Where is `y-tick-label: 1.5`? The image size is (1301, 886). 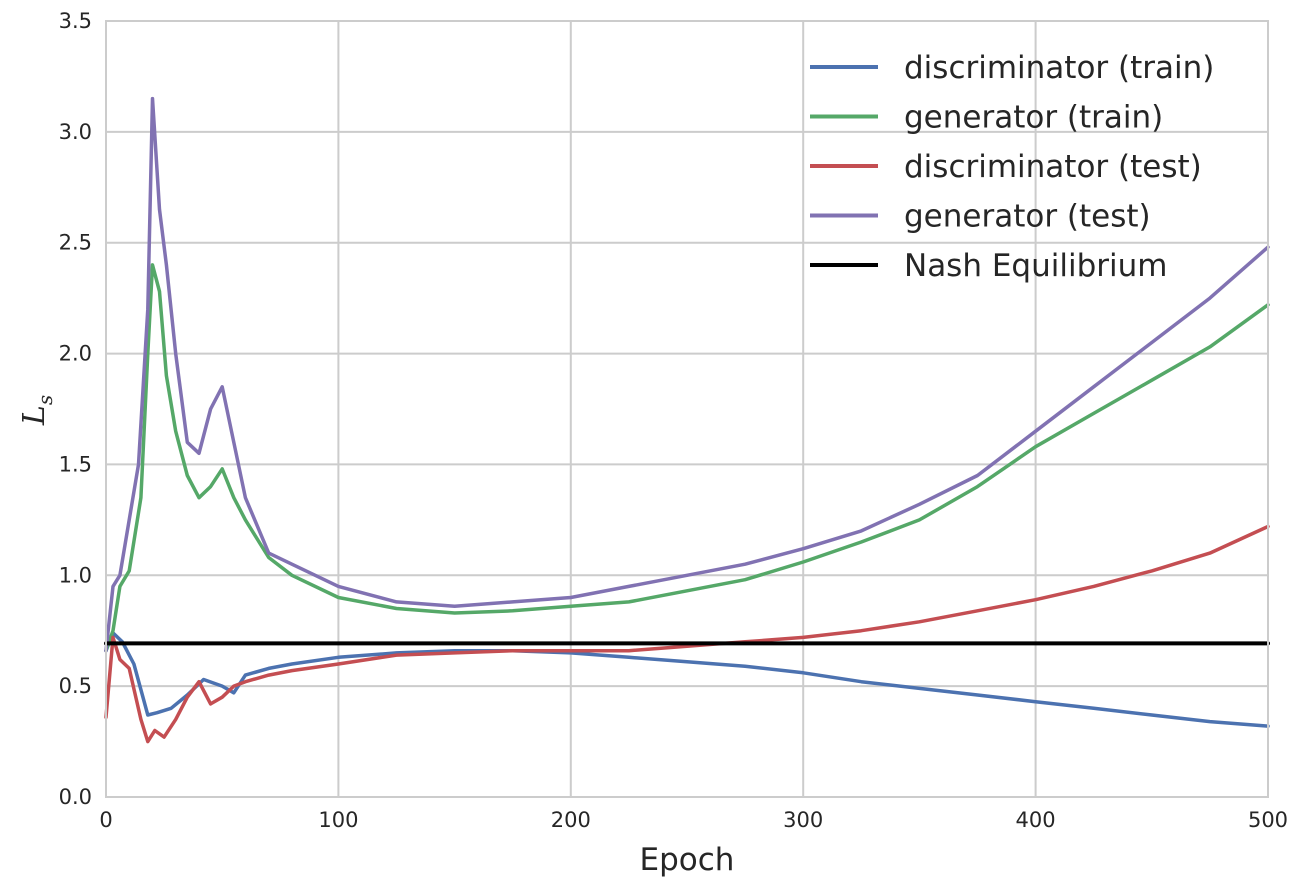
y-tick-label: 1.5 is located at coordinates (75, 464).